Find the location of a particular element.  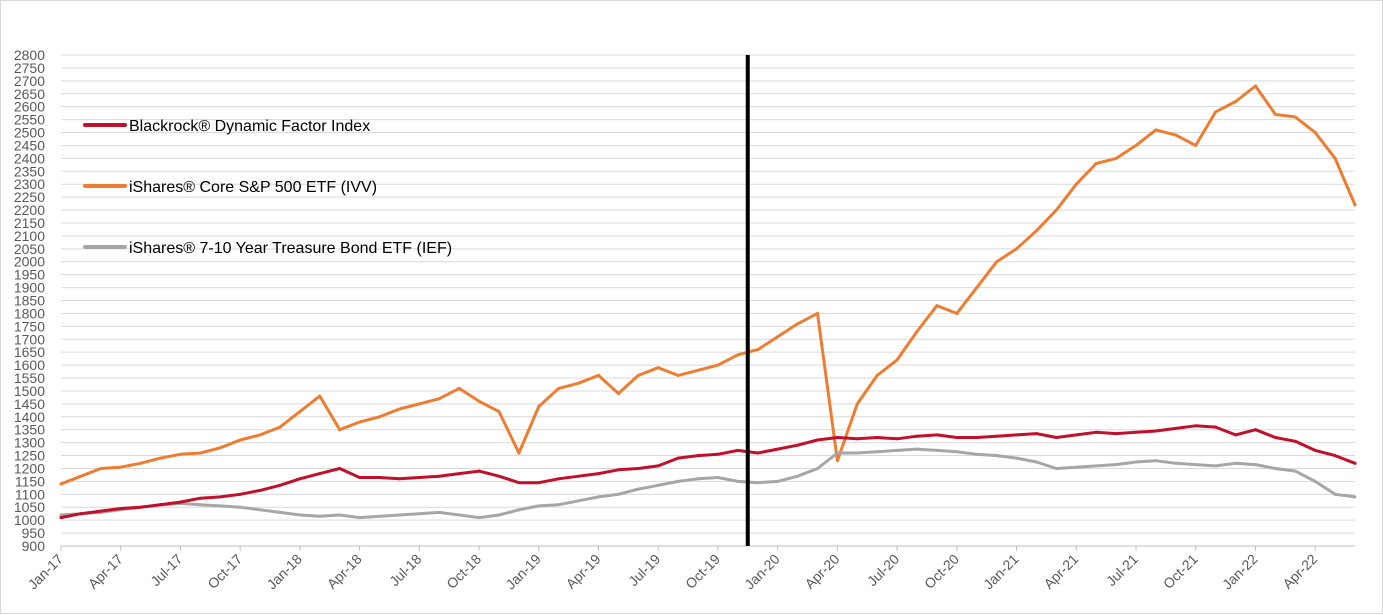

y-tick-label: 2100 is located at coordinates (29, 236).